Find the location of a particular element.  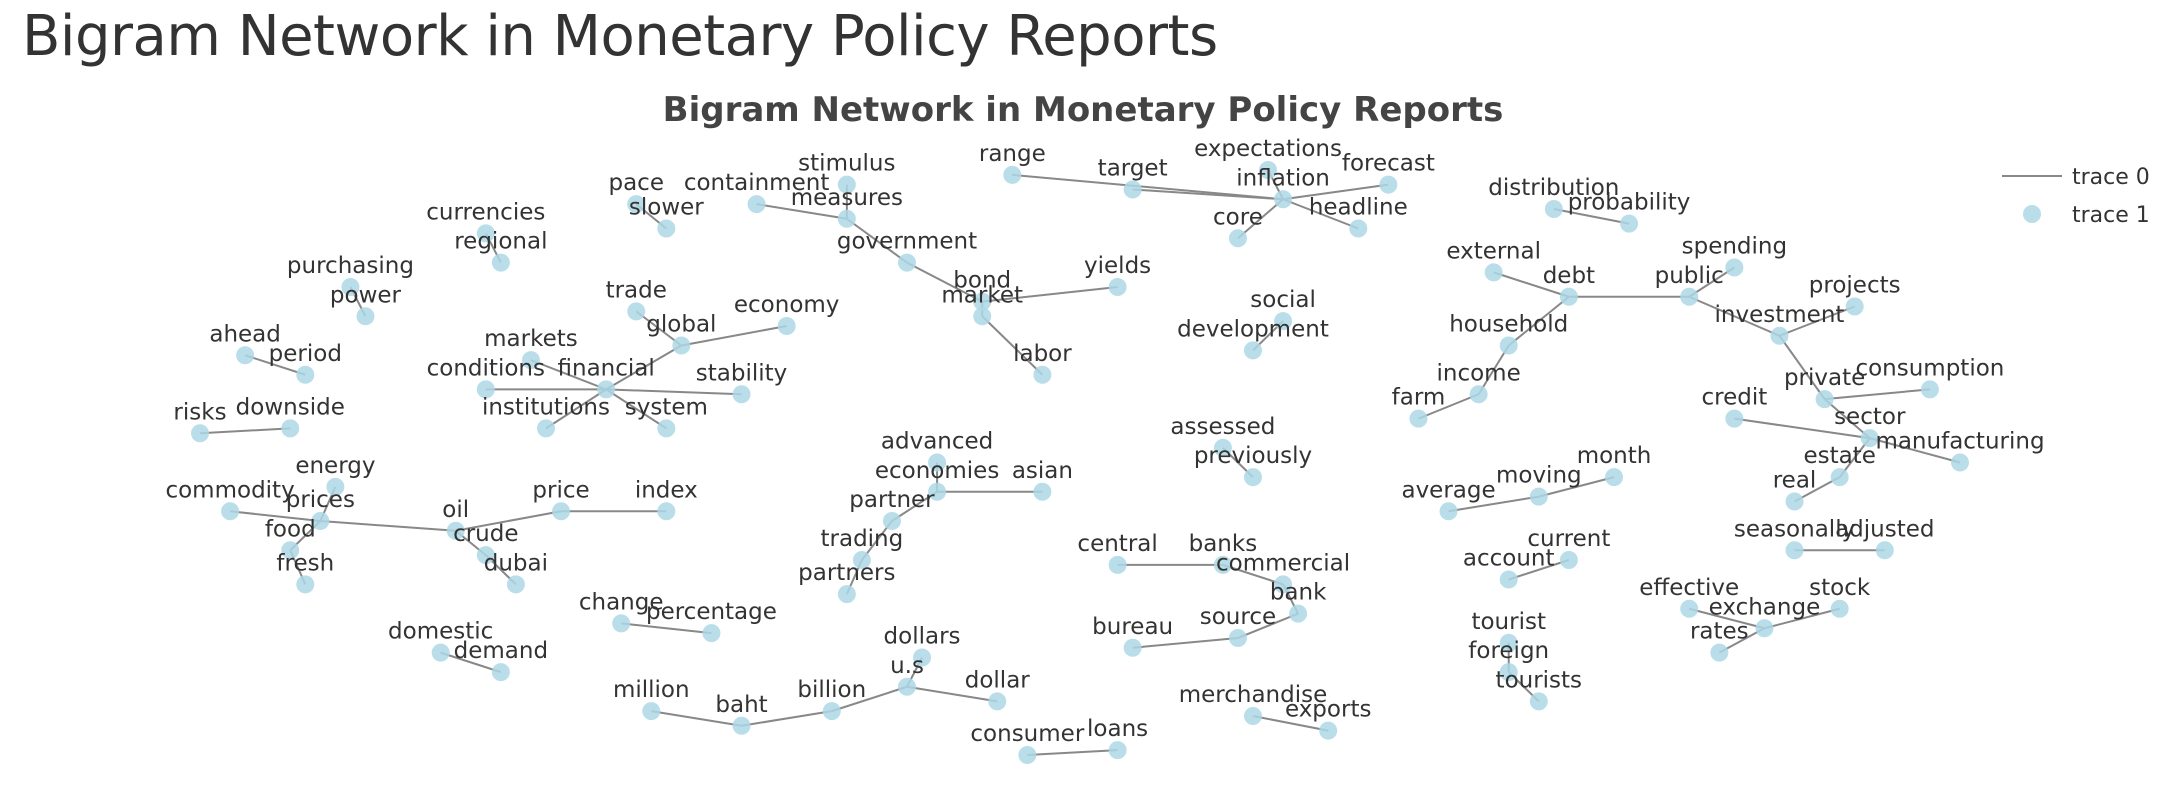

node-purchasing is located at coordinates (350, 287).